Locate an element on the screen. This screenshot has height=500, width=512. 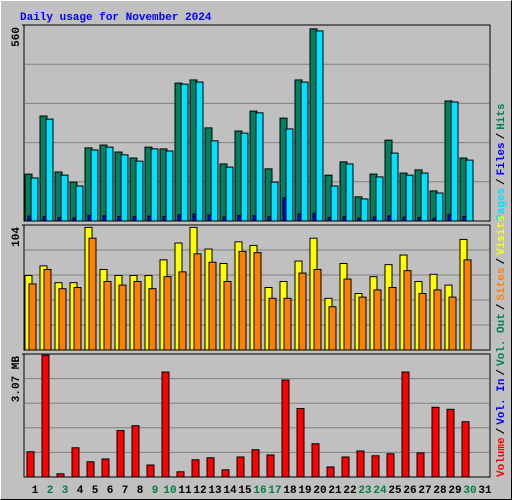
title: Daily usage for November 2024 is located at coordinates (116, 18).